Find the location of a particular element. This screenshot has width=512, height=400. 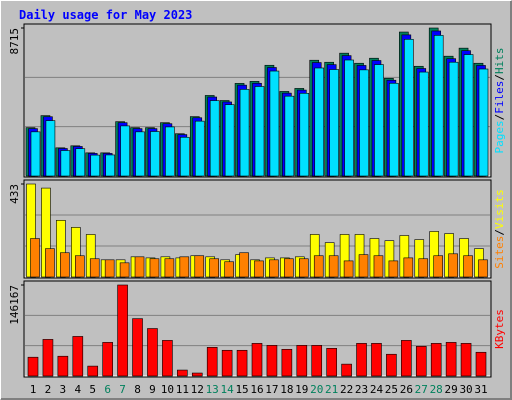

x-tick-label: 15 is located at coordinates (241, 389).